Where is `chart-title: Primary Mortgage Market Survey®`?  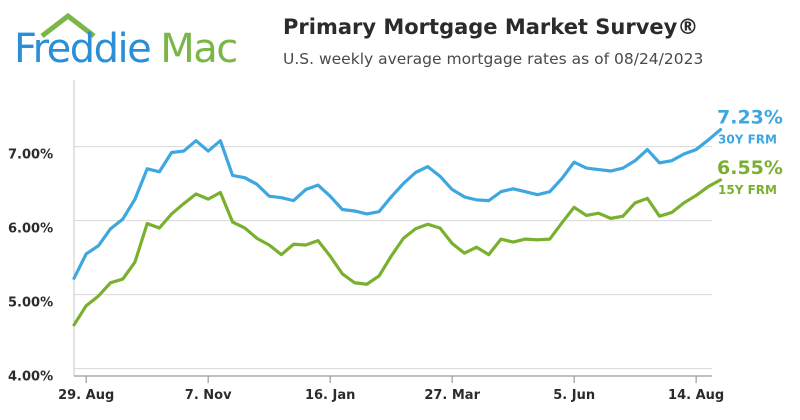 chart-title: Primary Mortgage Market Survey® is located at coordinates (491, 27).